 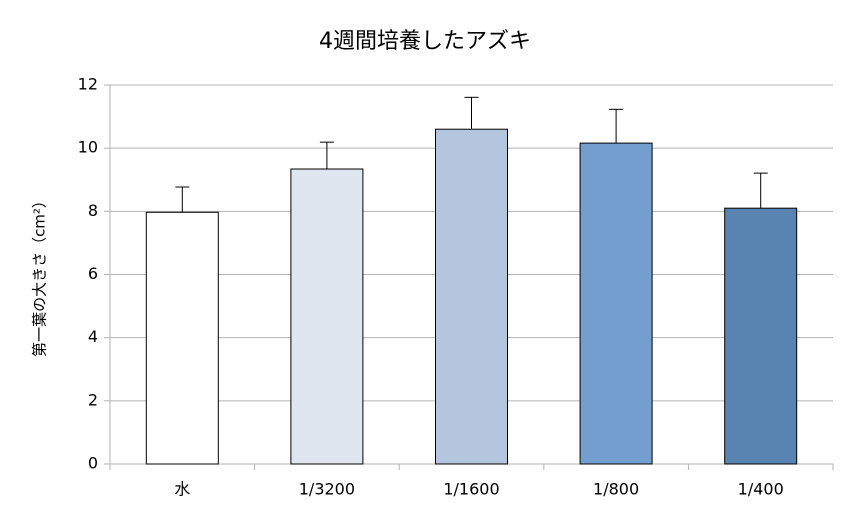 What do you see at coordinates (616, 489) in the screenshot?
I see `x-tick-label: 1/800` at bounding box center [616, 489].